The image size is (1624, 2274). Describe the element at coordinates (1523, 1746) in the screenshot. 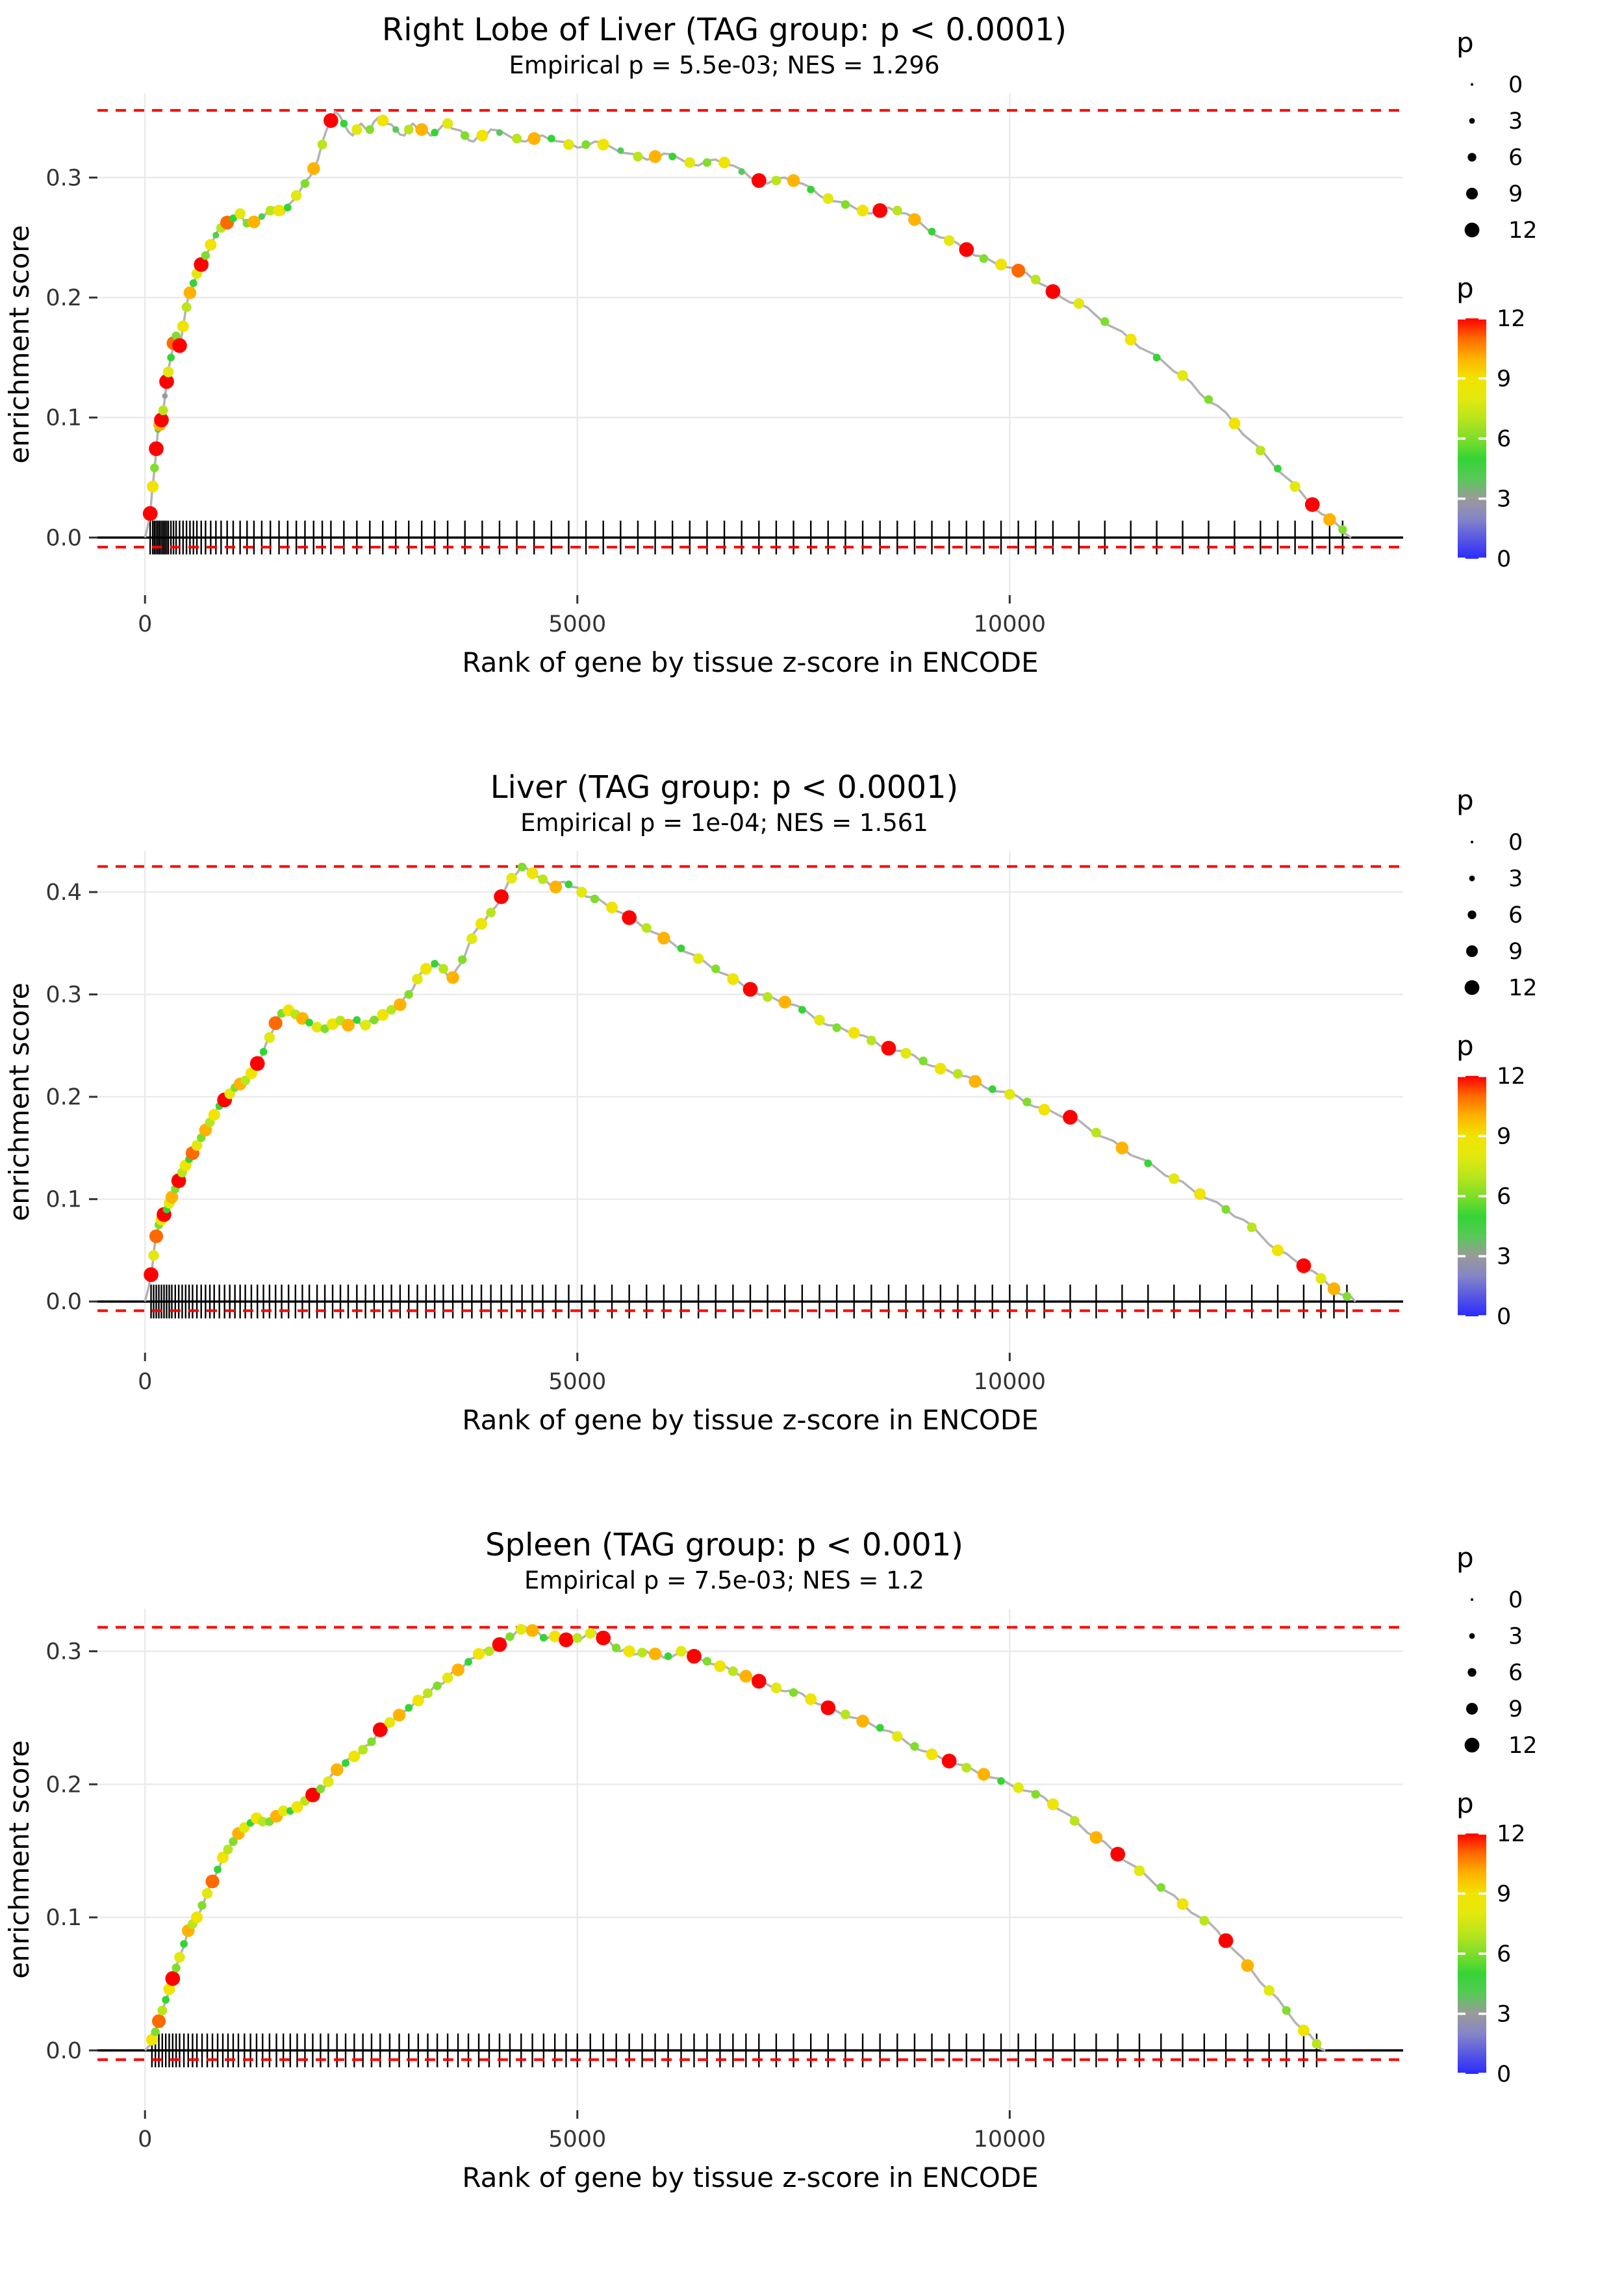

I see `size-legend-label: 12` at that location.